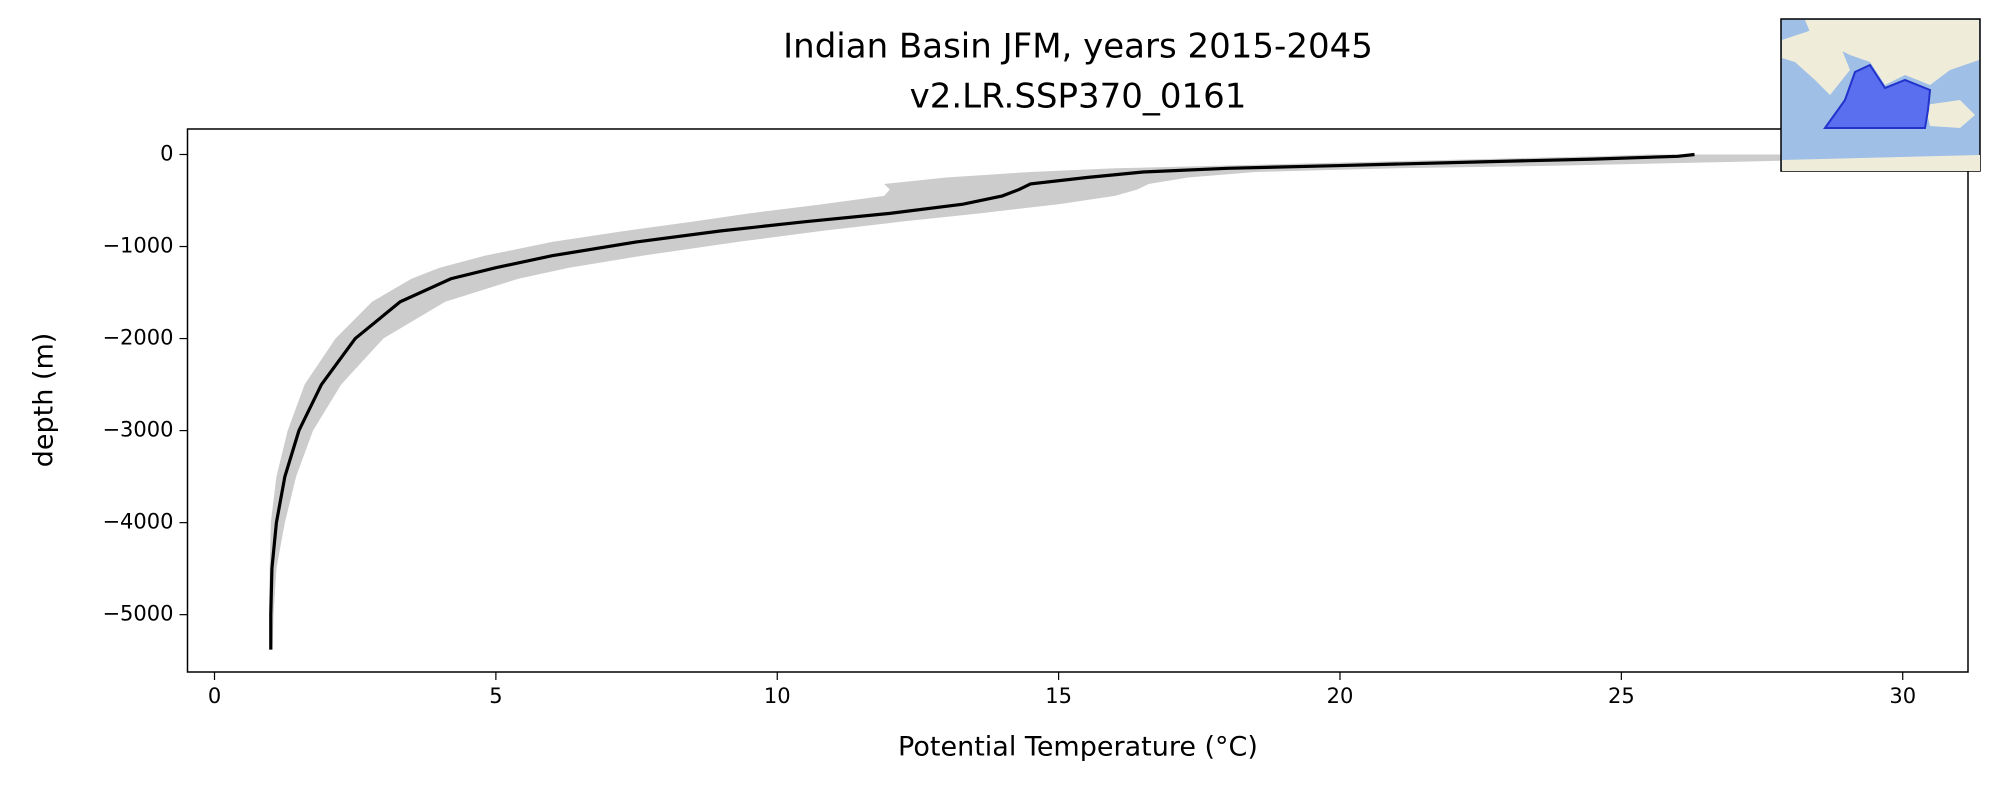  Describe the element at coordinates (1892, 52) in the screenshot. I see `map-asia` at that location.